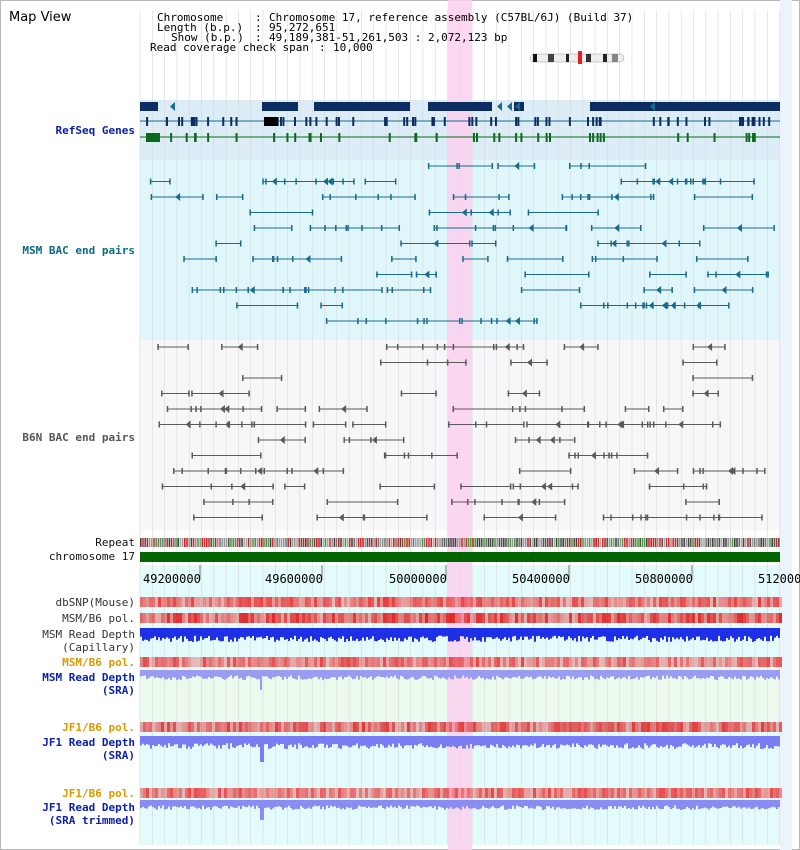  I want to click on msm-bac-arrow, so click(178, 197).